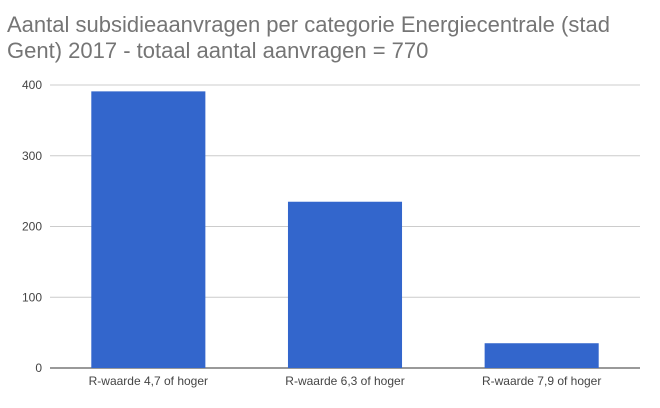 This screenshot has height=408, width=660. What do you see at coordinates (32, 85) in the screenshot?
I see `y-tick-label: 400` at bounding box center [32, 85].